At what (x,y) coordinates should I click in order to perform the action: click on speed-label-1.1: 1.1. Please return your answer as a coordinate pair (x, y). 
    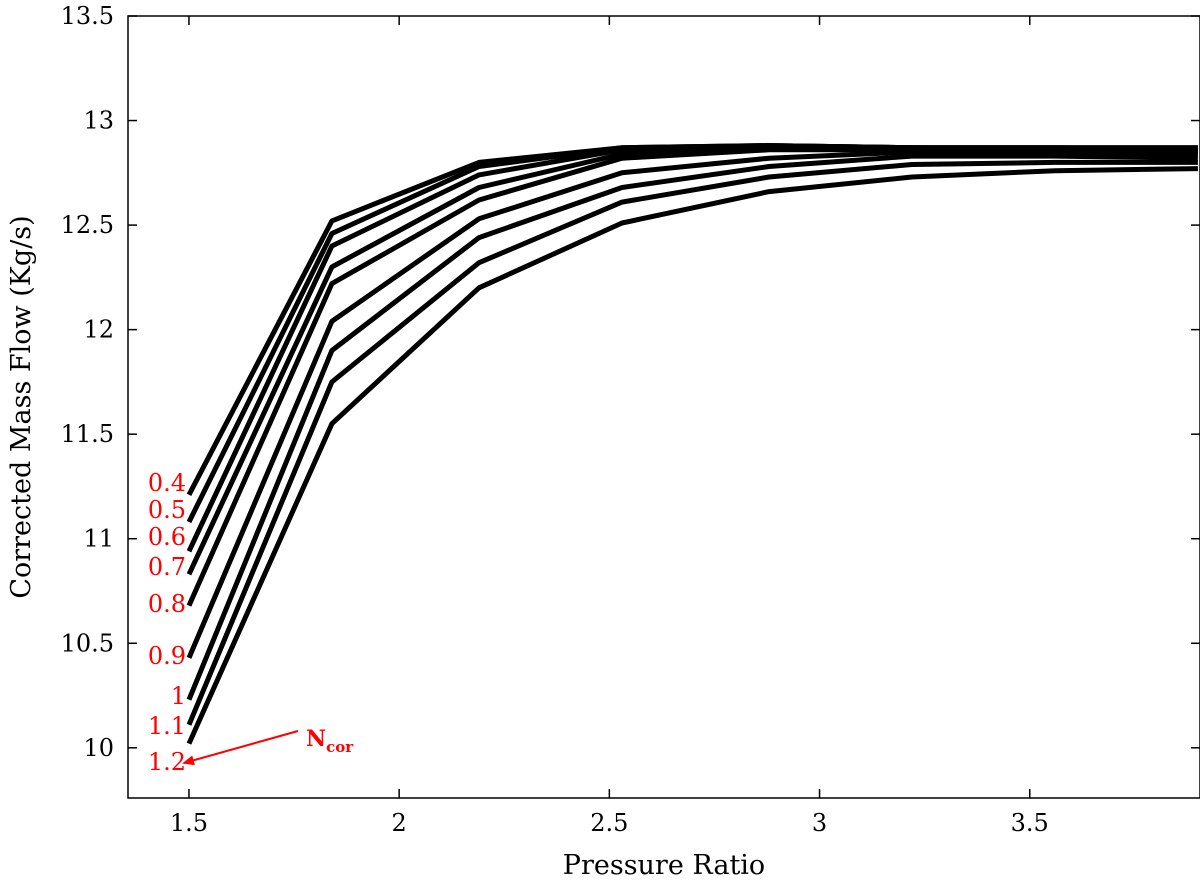
    Looking at the image, I should click on (167, 726).